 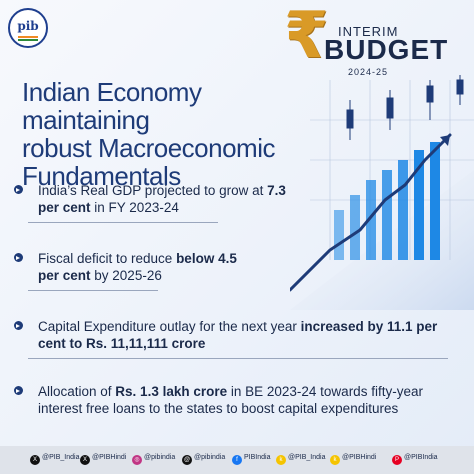 What do you see at coordinates (386, 49) in the screenshot?
I see `badge-budget-label: BUDGET` at bounding box center [386, 49].